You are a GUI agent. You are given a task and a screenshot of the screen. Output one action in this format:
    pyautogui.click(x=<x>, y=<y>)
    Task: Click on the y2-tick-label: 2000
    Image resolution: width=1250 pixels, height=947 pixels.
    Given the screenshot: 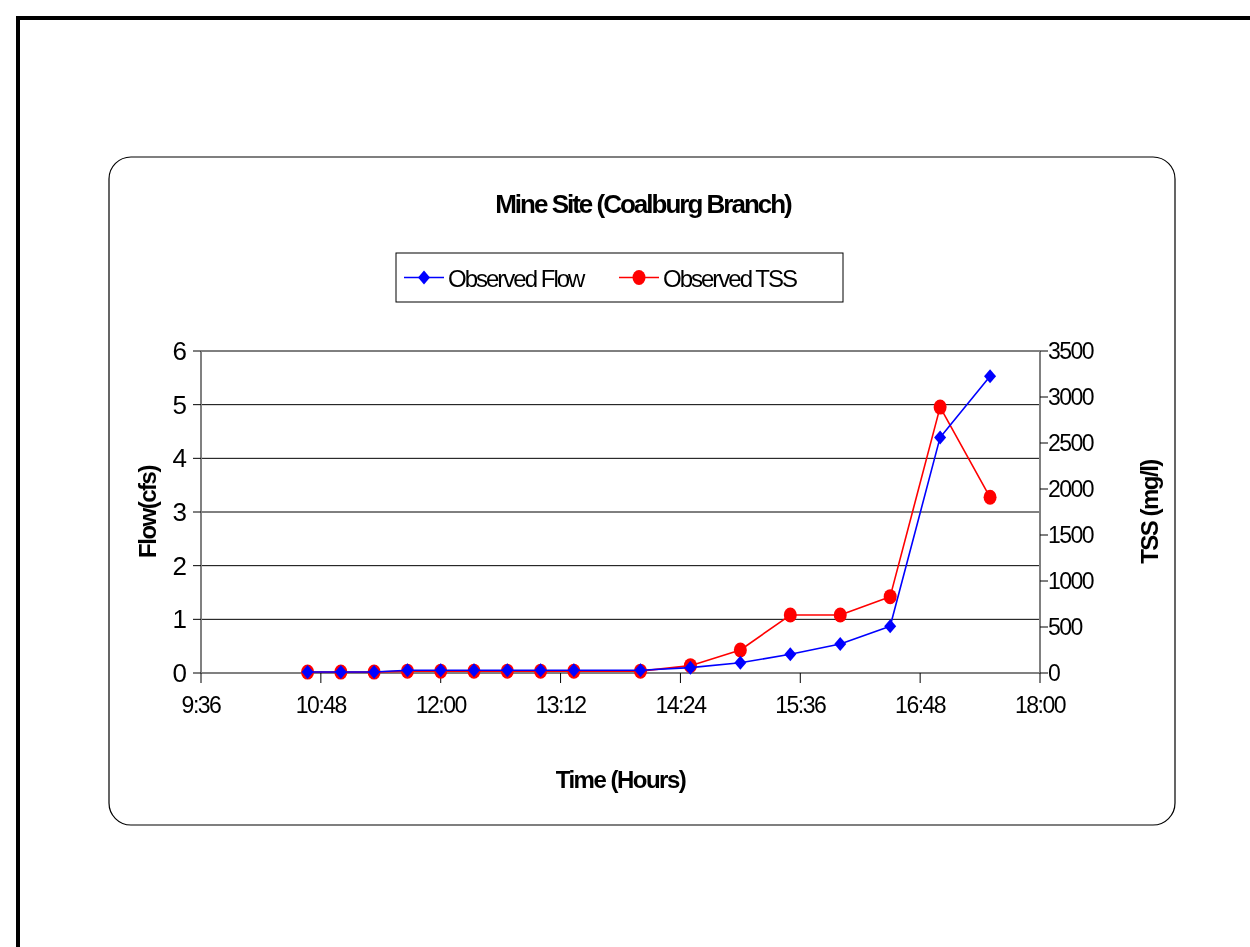 What is the action you would take?
    pyautogui.click(x=1071, y=489)
    